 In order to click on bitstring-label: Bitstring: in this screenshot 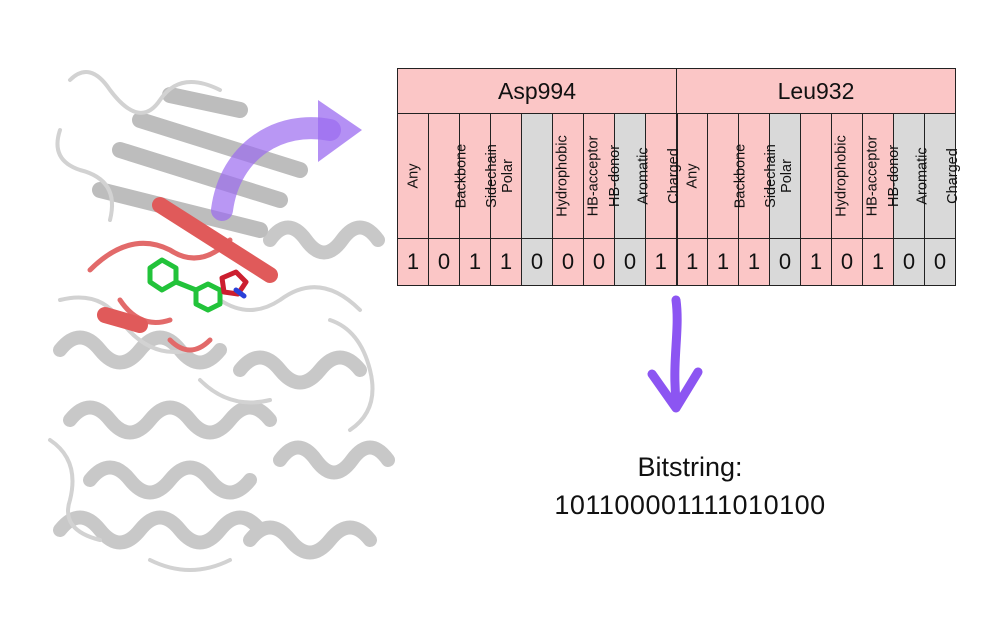, I will do `click(690, 467)`.